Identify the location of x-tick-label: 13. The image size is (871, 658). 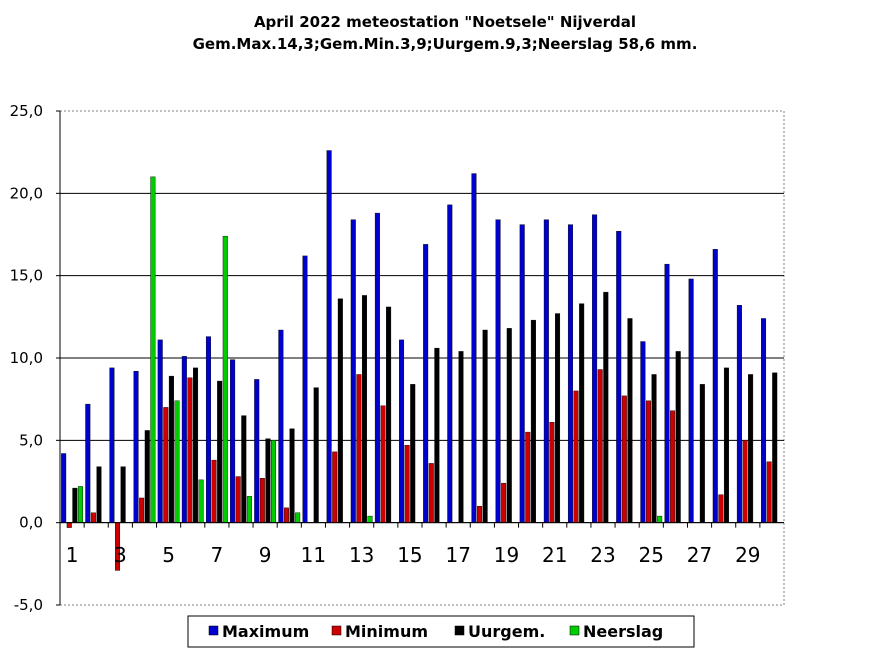
(361, 555).